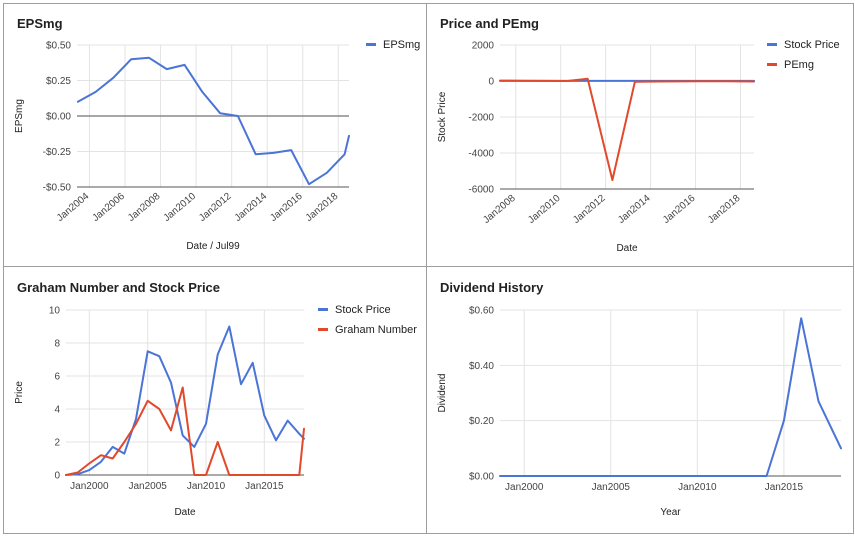 This screenshot has height=536, width=855. Describe the element at coordinates (57, 152) in the screenshot. I see `y-tick-label: -$0.25` at that location.